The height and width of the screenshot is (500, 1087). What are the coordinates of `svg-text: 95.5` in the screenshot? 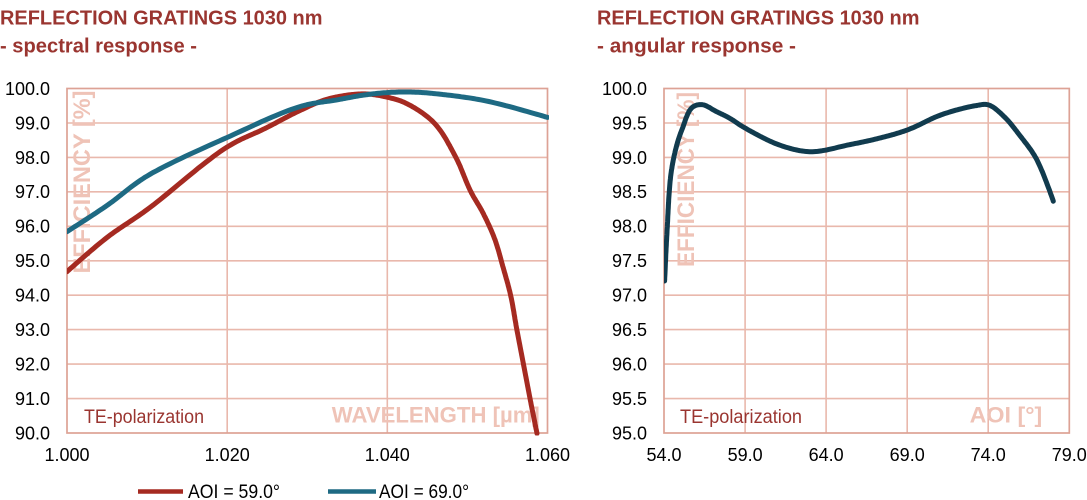 It's located at (629, 399).